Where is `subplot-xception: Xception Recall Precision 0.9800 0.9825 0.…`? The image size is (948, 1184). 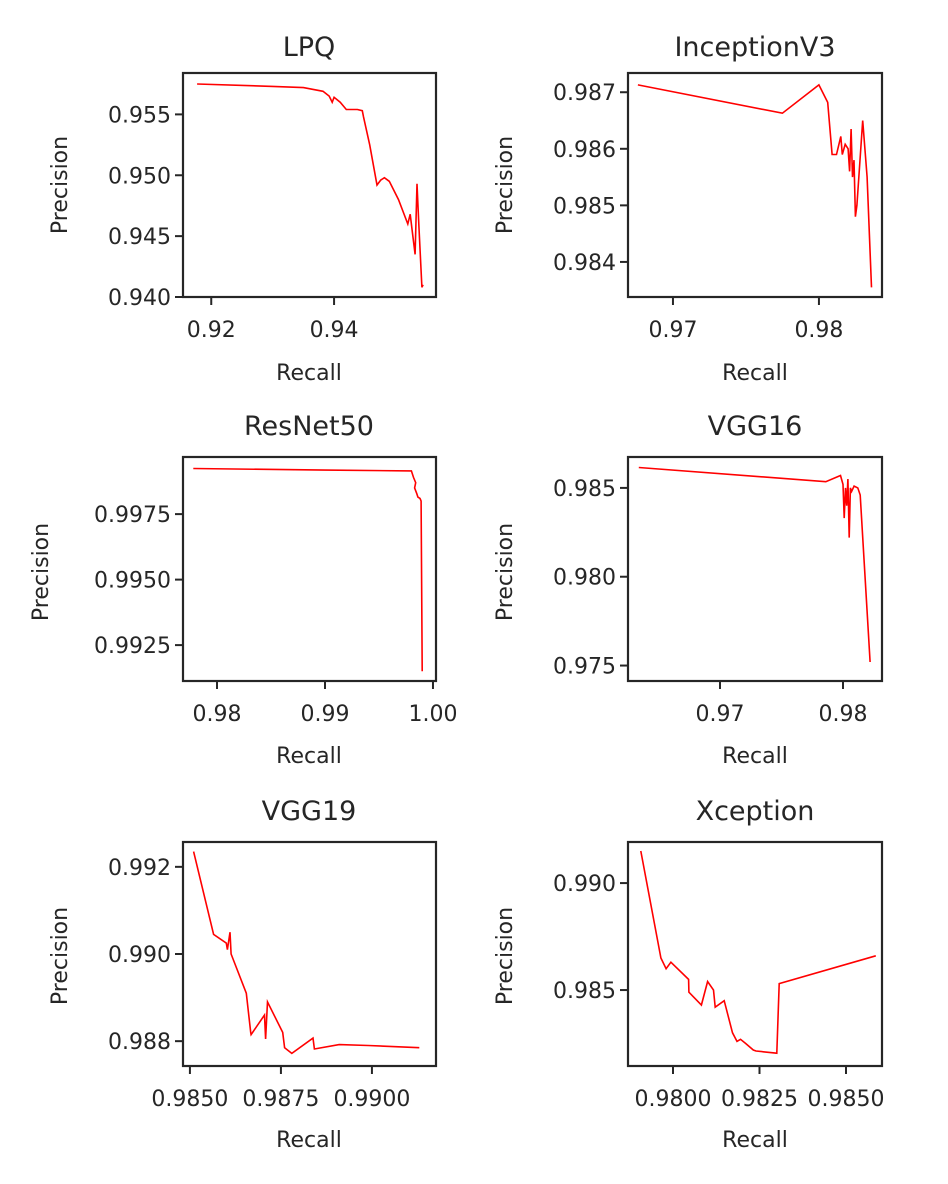
subplot-xception: Xception Recall Precision 0.9800 0.9825 0.… is located at coordinates (689, 974).